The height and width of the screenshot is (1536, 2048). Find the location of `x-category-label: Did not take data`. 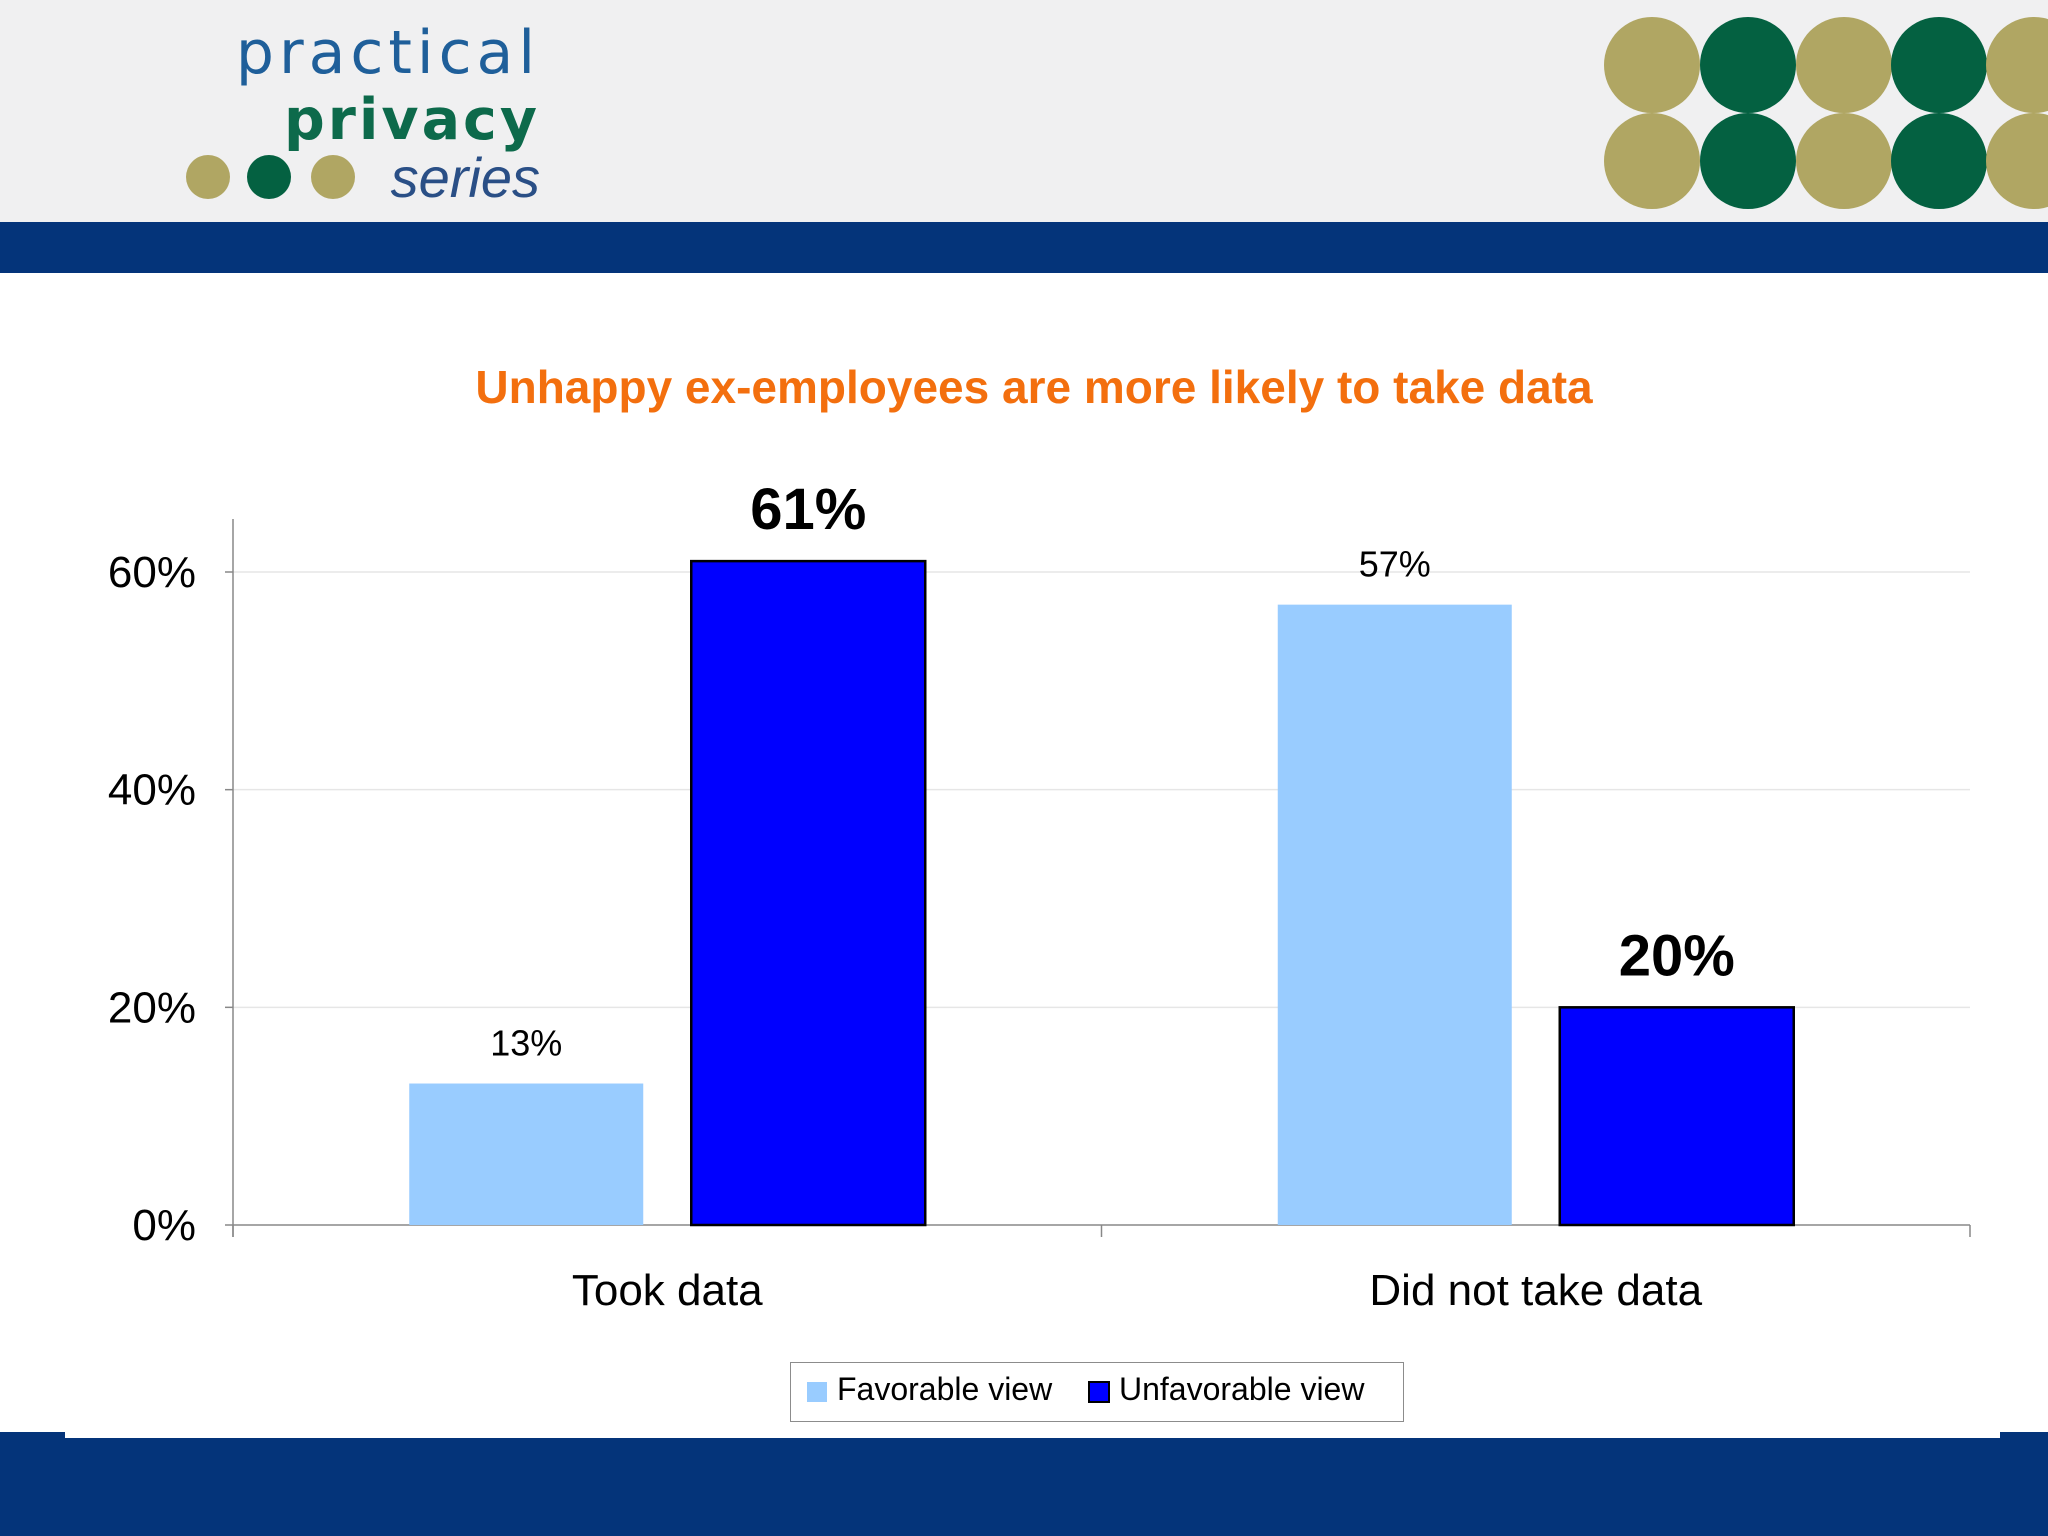

x-category-label: Did not take data is located at coordinates (1535, 1290).